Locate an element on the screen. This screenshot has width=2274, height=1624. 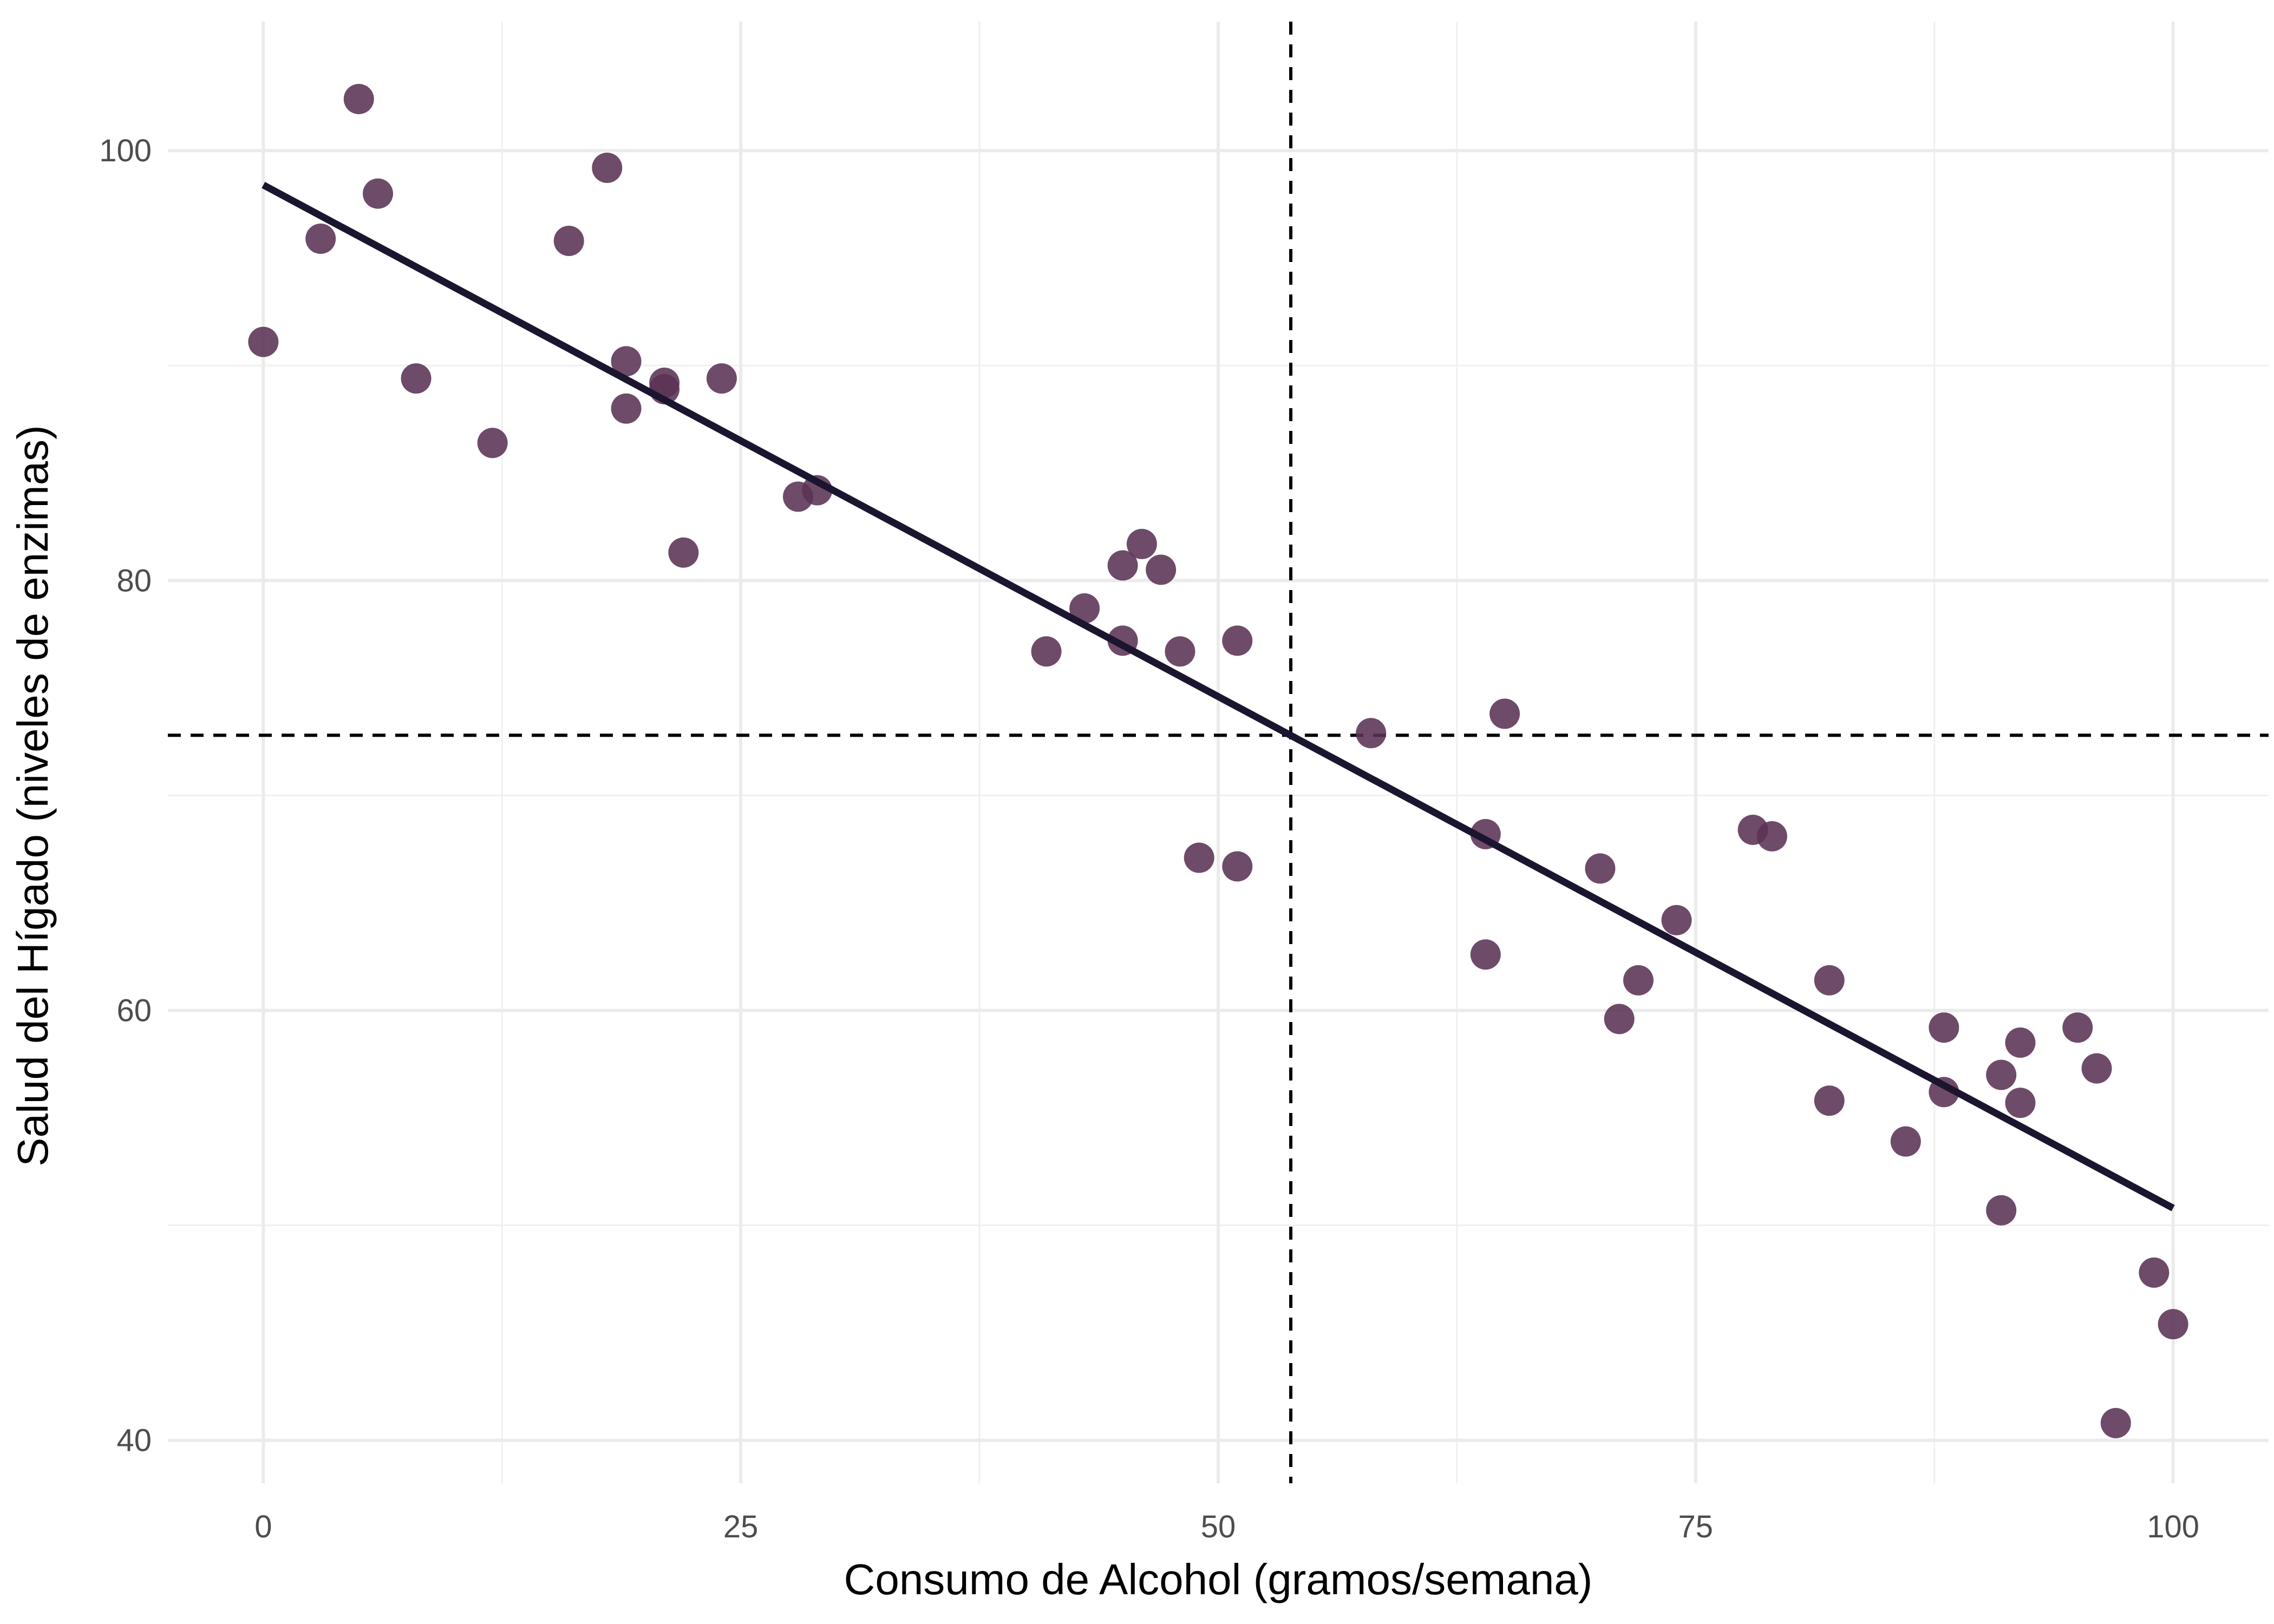
x-tick-label: 0 is located at coordinates (263, 1526).